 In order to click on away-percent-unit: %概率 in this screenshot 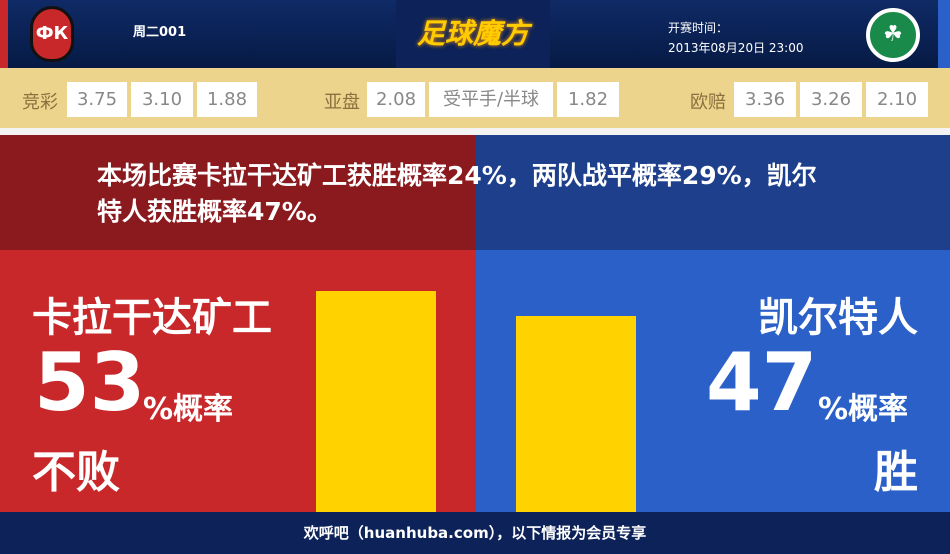, I will do `click(863, 409)`.